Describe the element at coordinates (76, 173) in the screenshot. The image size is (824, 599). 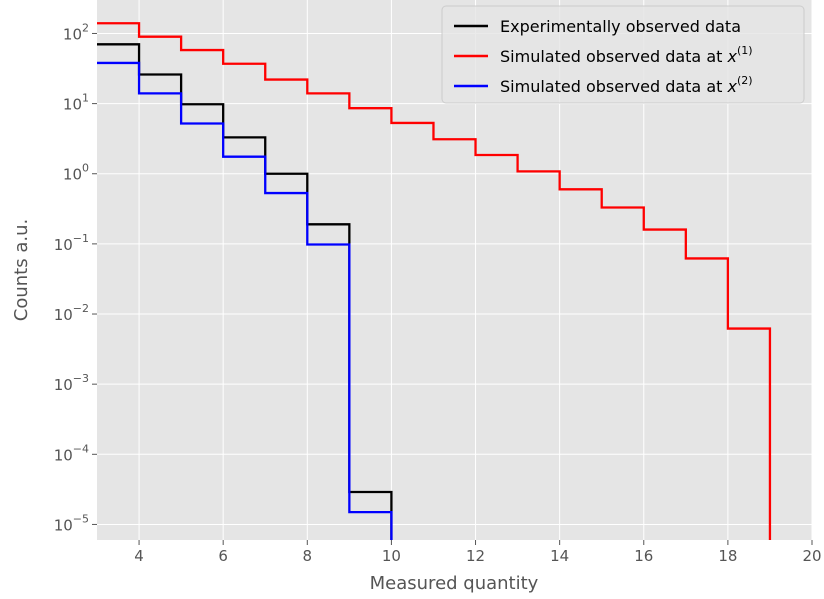
I see `y-tick-label: 10⁰` at that location.